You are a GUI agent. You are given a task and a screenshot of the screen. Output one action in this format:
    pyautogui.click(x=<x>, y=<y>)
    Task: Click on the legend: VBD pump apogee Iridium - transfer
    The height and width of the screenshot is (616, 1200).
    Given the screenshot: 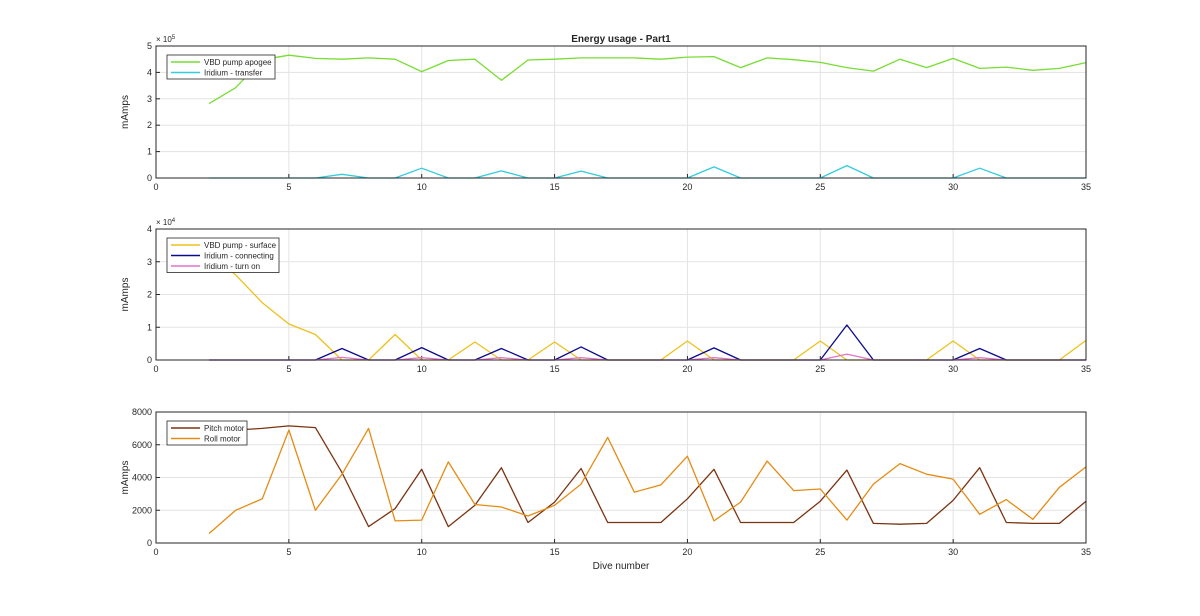 What is the action you would take?
    pyautogui.click(x=221, y=67)
    